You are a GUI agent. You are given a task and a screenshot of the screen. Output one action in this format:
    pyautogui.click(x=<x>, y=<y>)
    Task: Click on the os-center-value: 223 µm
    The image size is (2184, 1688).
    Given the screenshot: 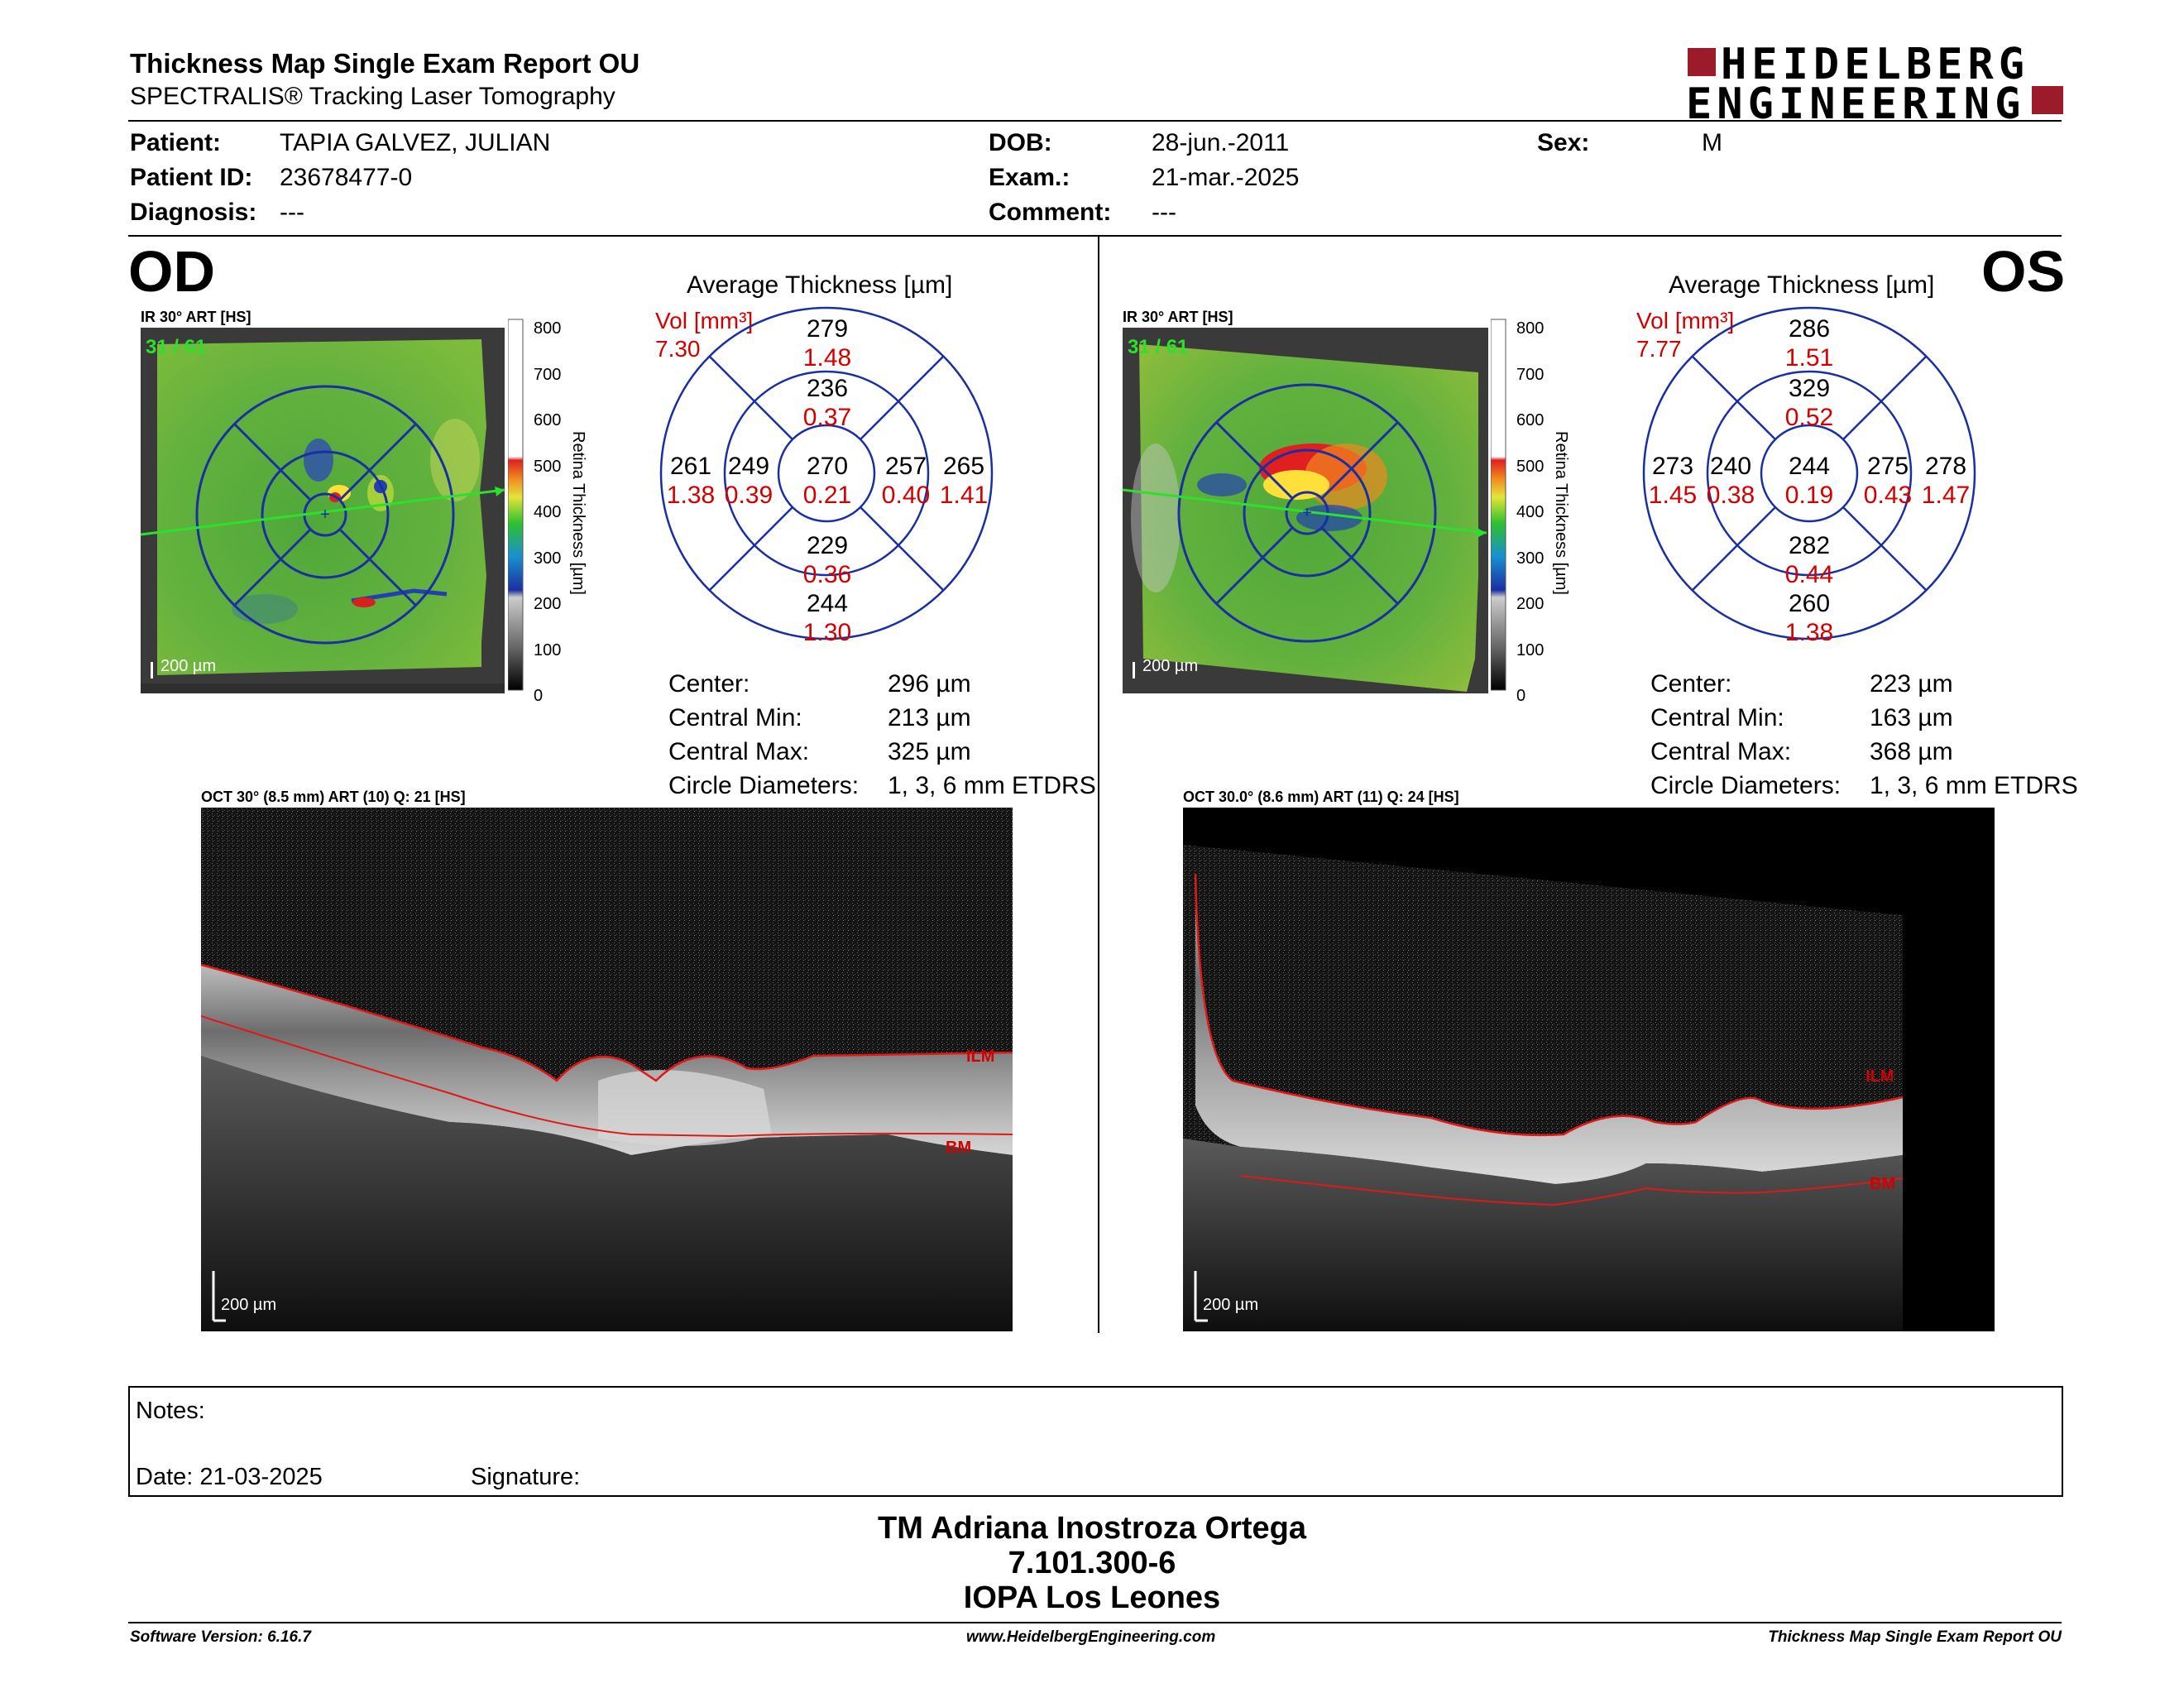 What is the action you would take?
    pyautogui.click(x=1911, y=684)
    